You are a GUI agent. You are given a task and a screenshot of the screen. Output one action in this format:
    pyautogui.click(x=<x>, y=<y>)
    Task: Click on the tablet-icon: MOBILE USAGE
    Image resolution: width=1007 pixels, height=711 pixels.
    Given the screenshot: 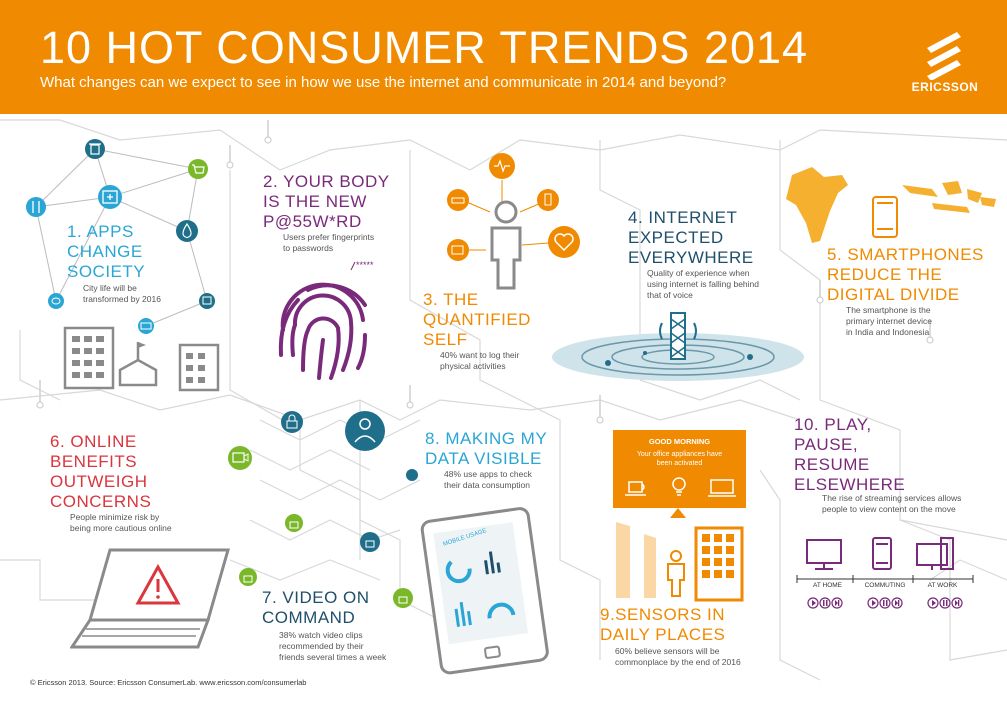 What is the action you would take?
    pyautogui.click(x=489, y=591)
    